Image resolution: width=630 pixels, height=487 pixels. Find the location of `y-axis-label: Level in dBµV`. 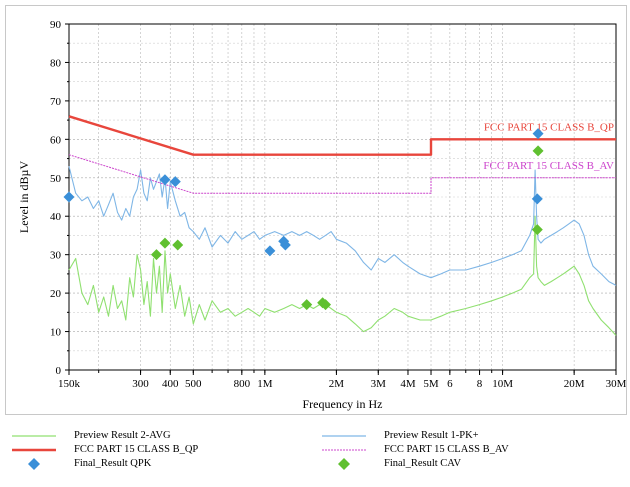

y-axis-label: Level in dBµV is located at coordinates (24, 197).